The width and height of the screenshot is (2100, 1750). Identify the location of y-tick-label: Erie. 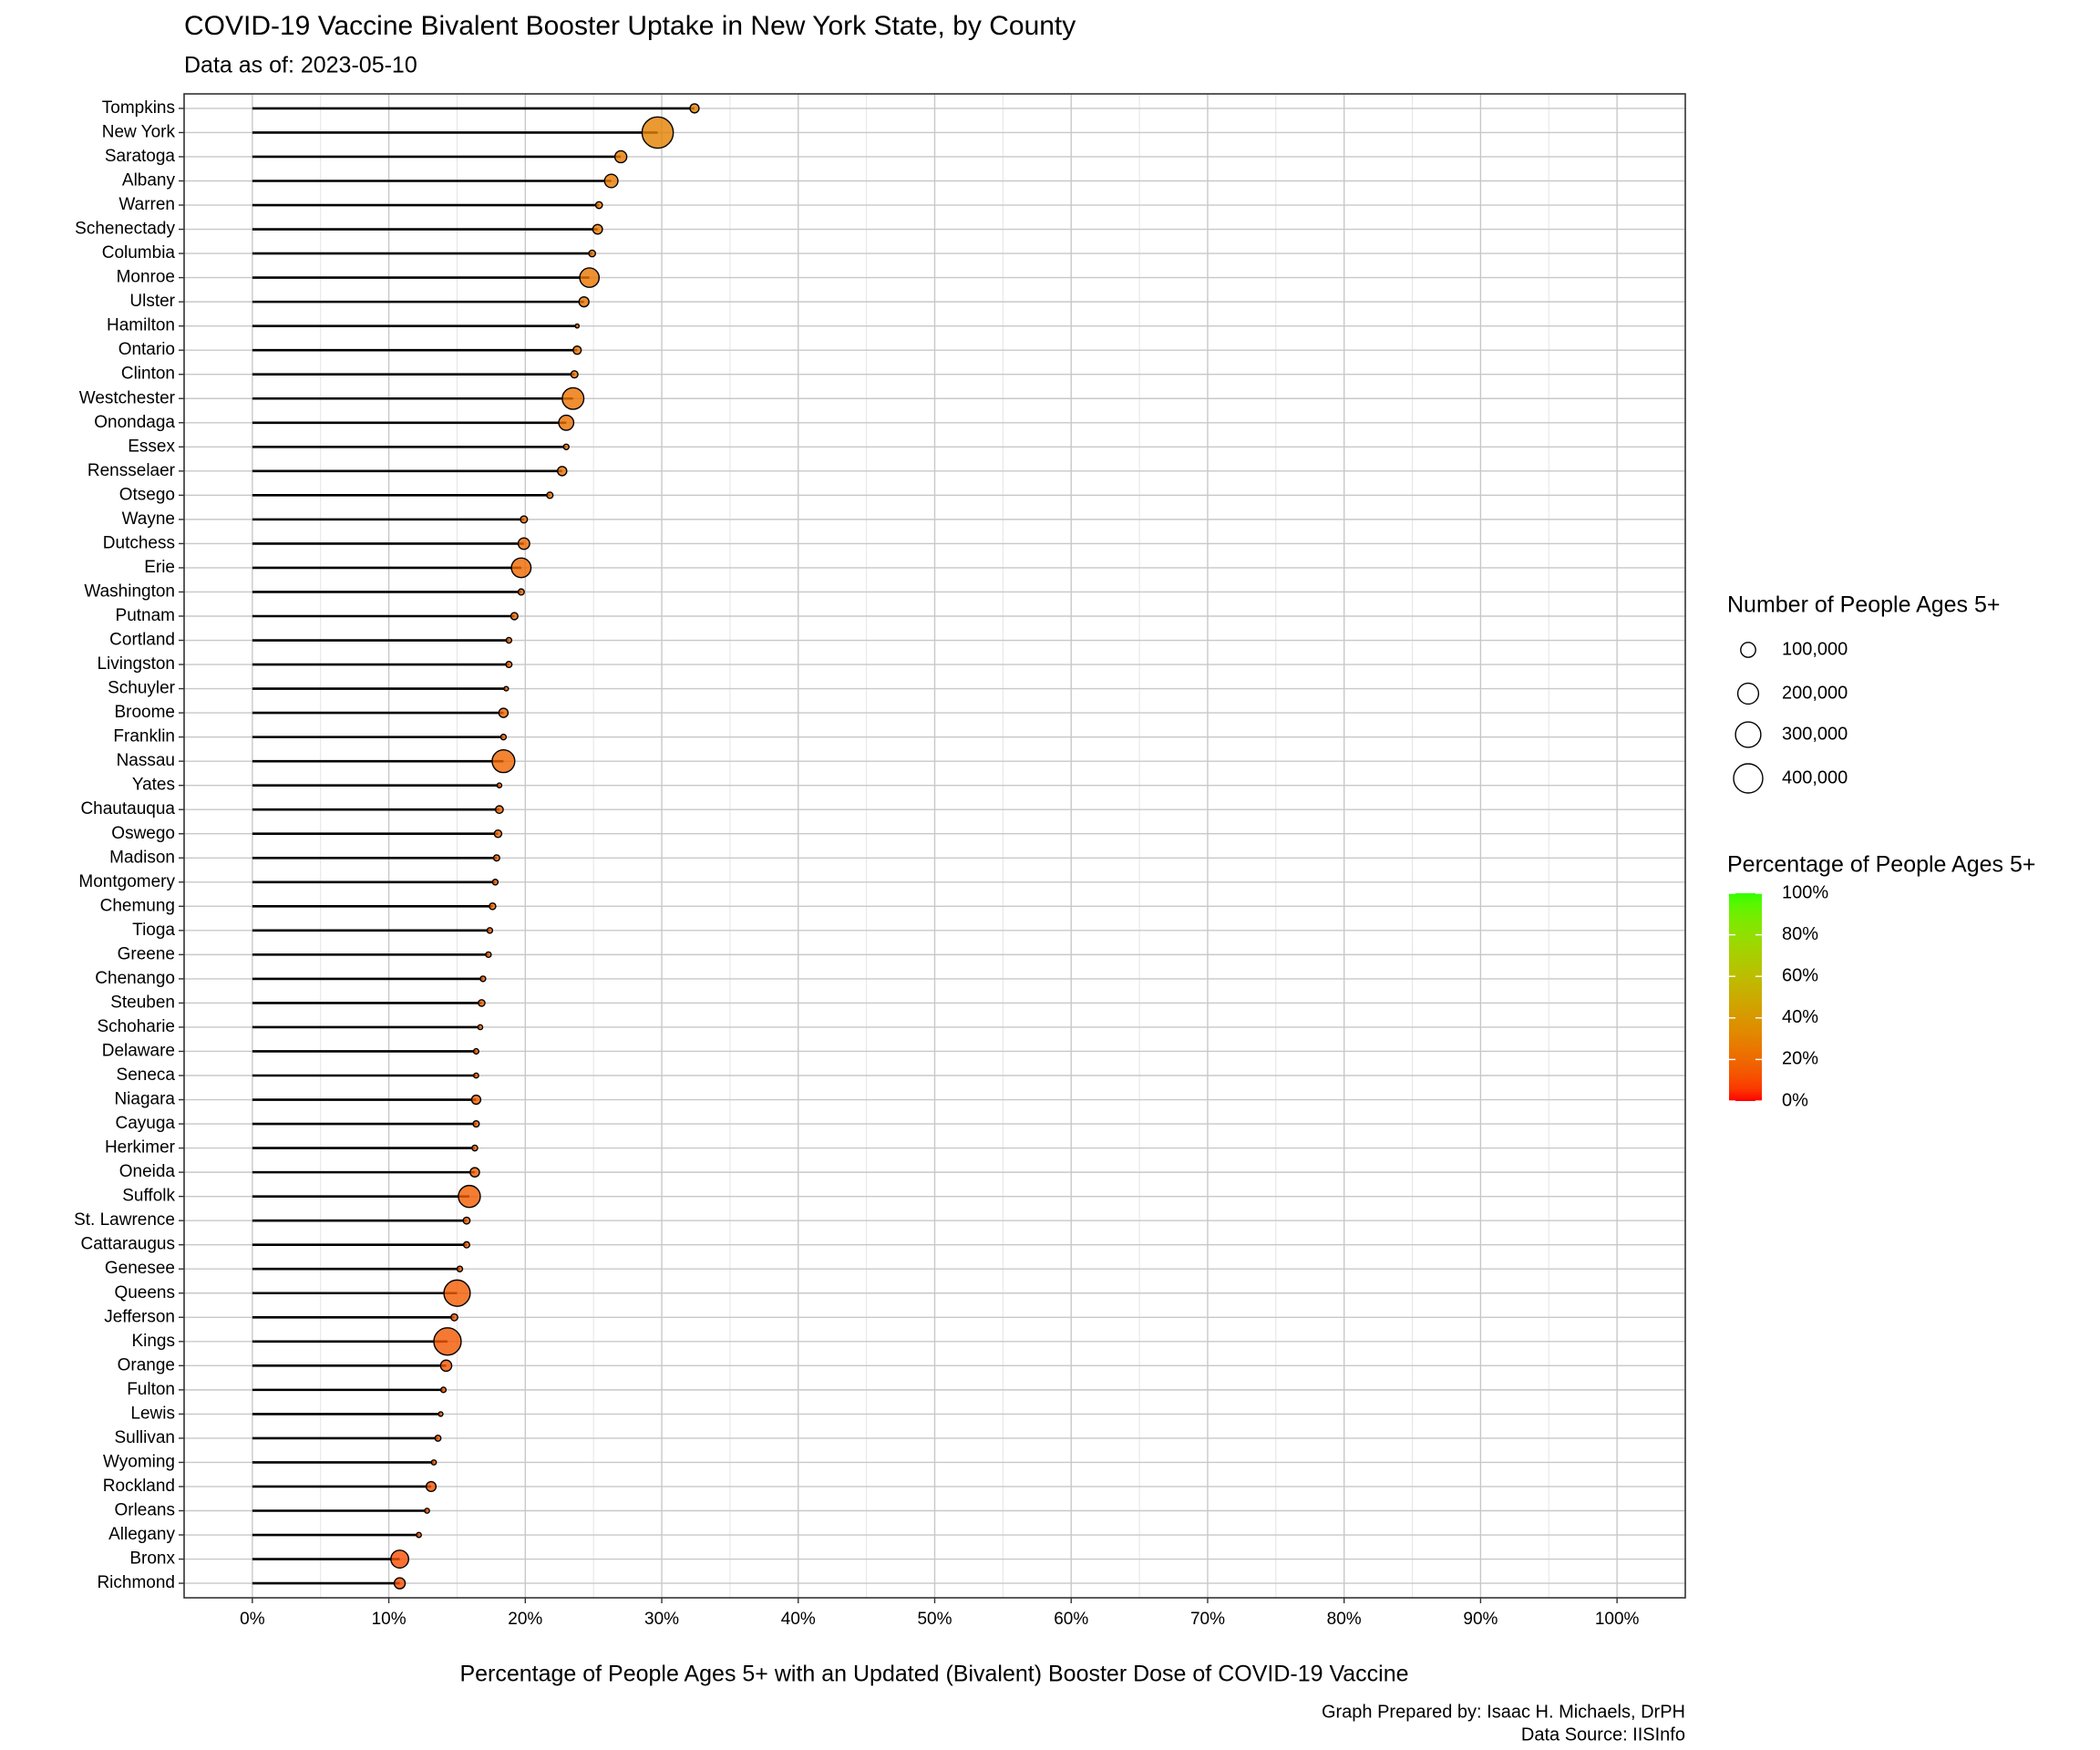
(160, 568).